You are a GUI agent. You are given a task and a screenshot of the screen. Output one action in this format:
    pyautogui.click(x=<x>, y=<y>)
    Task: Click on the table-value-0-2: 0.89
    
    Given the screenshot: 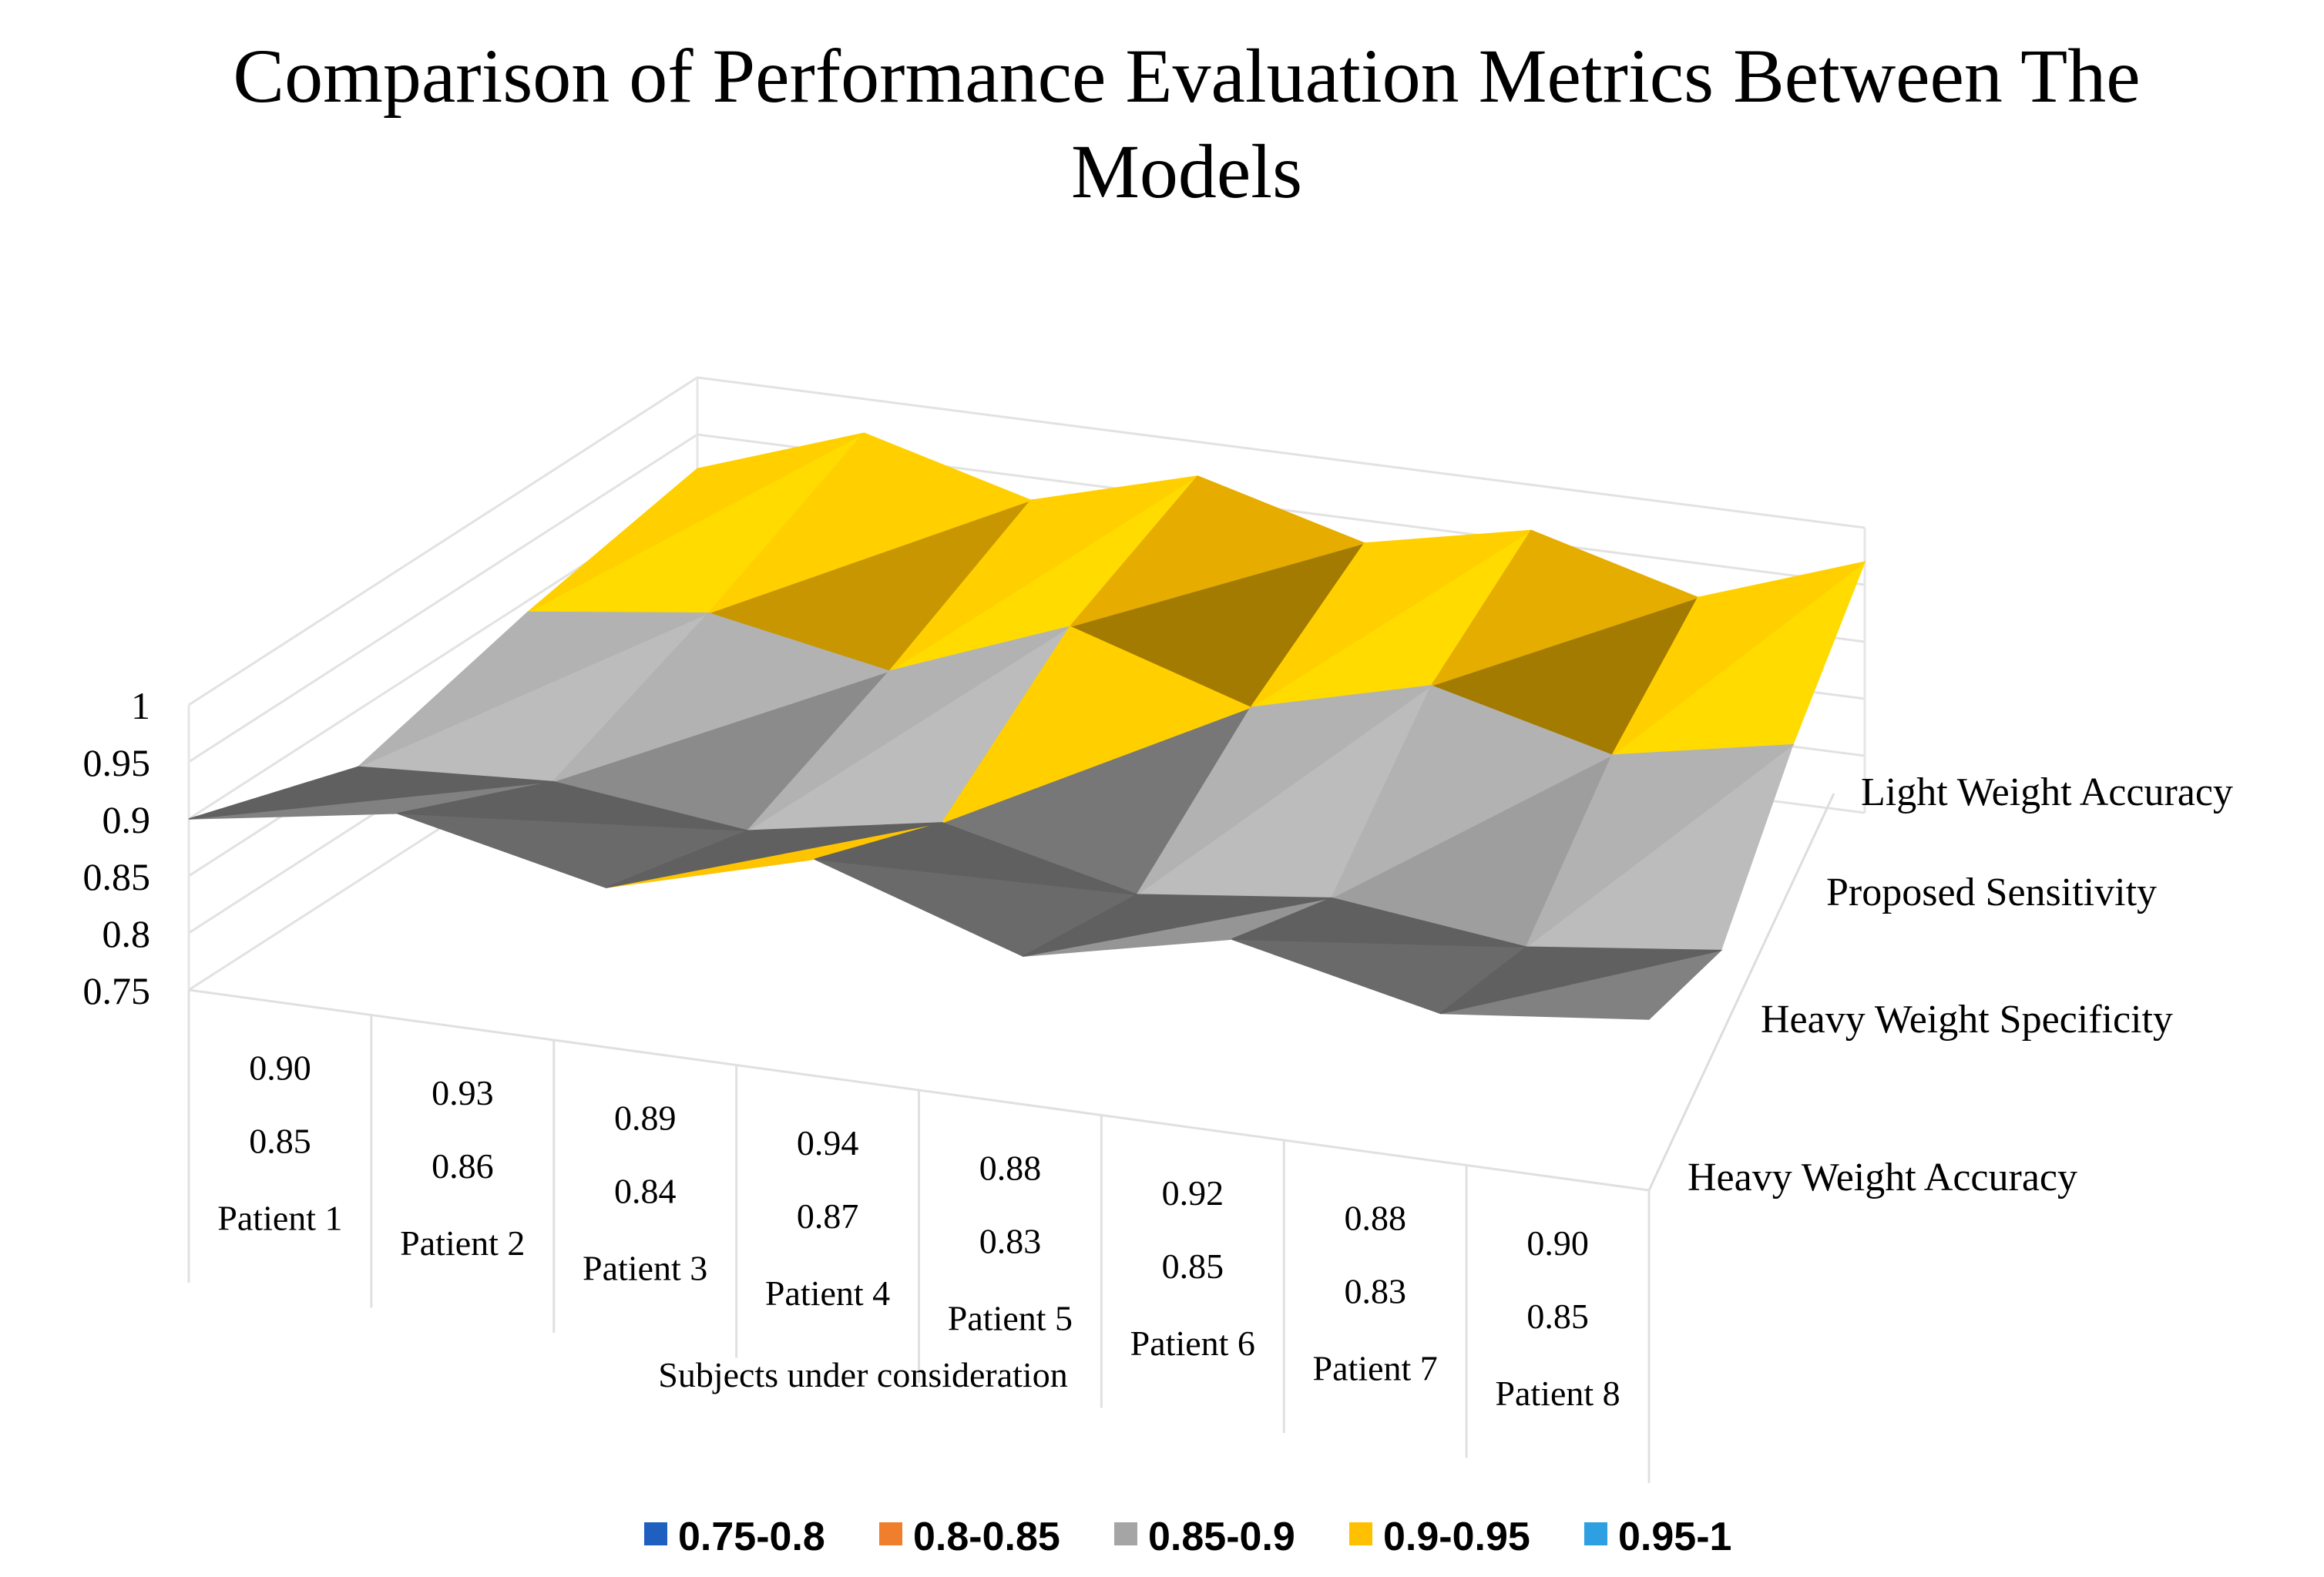 What is the action you would take?
    pyautogui.click(x=645, y=1117)
    